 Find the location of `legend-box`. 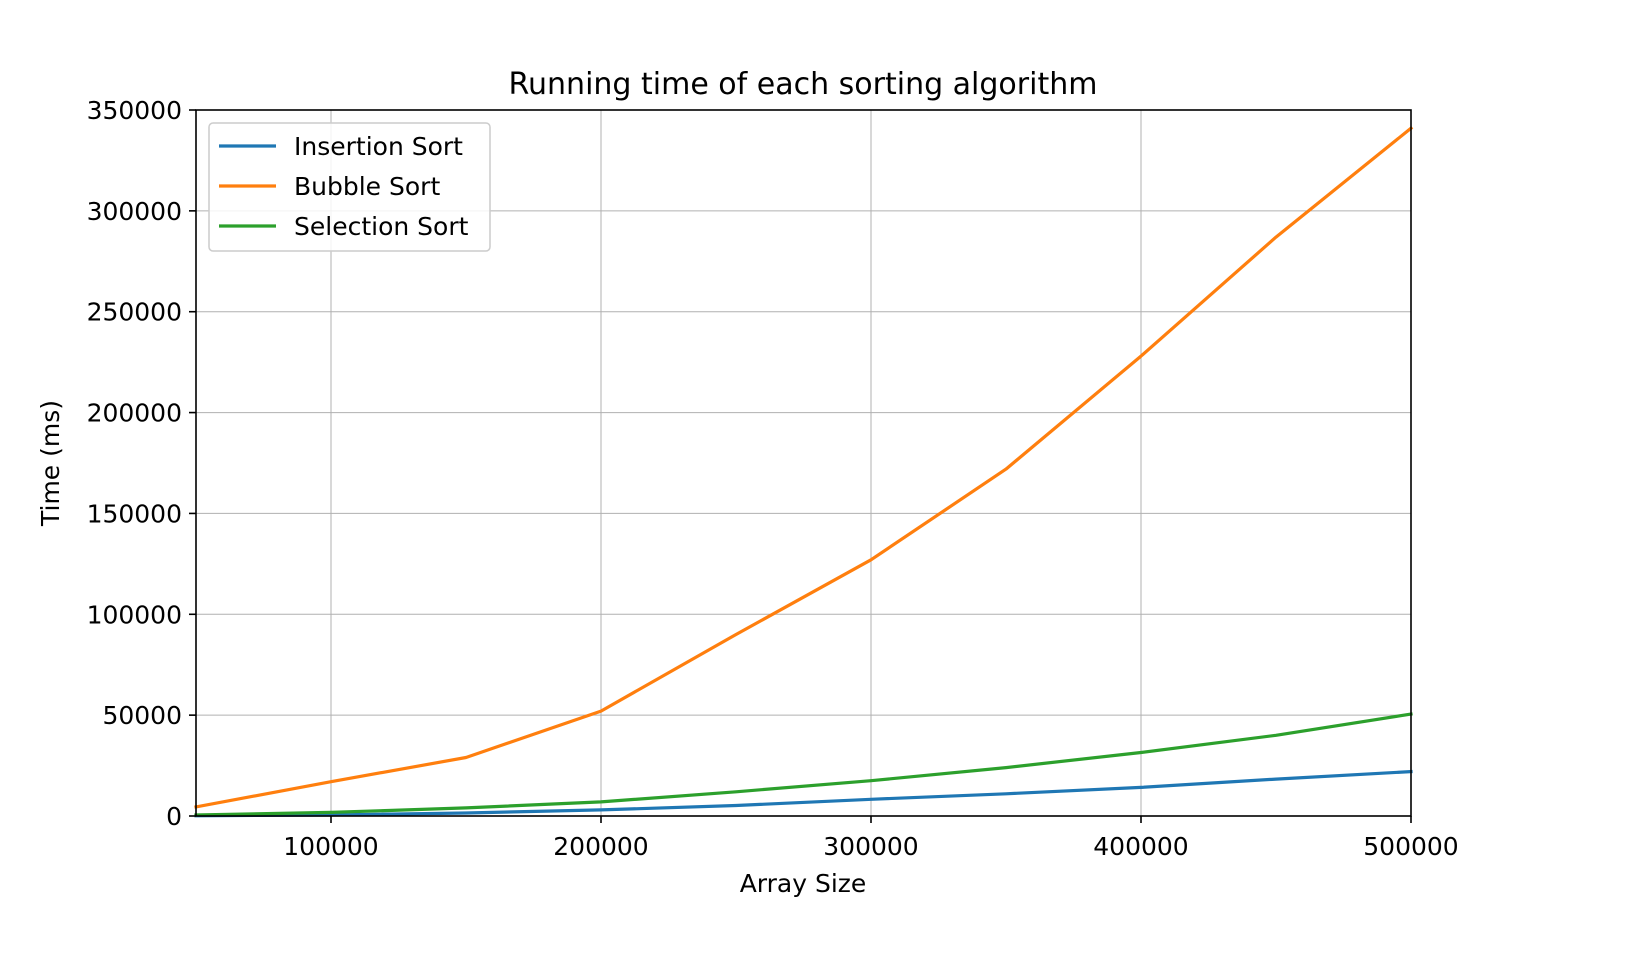

legend-box is located at coordinates (349, 187).